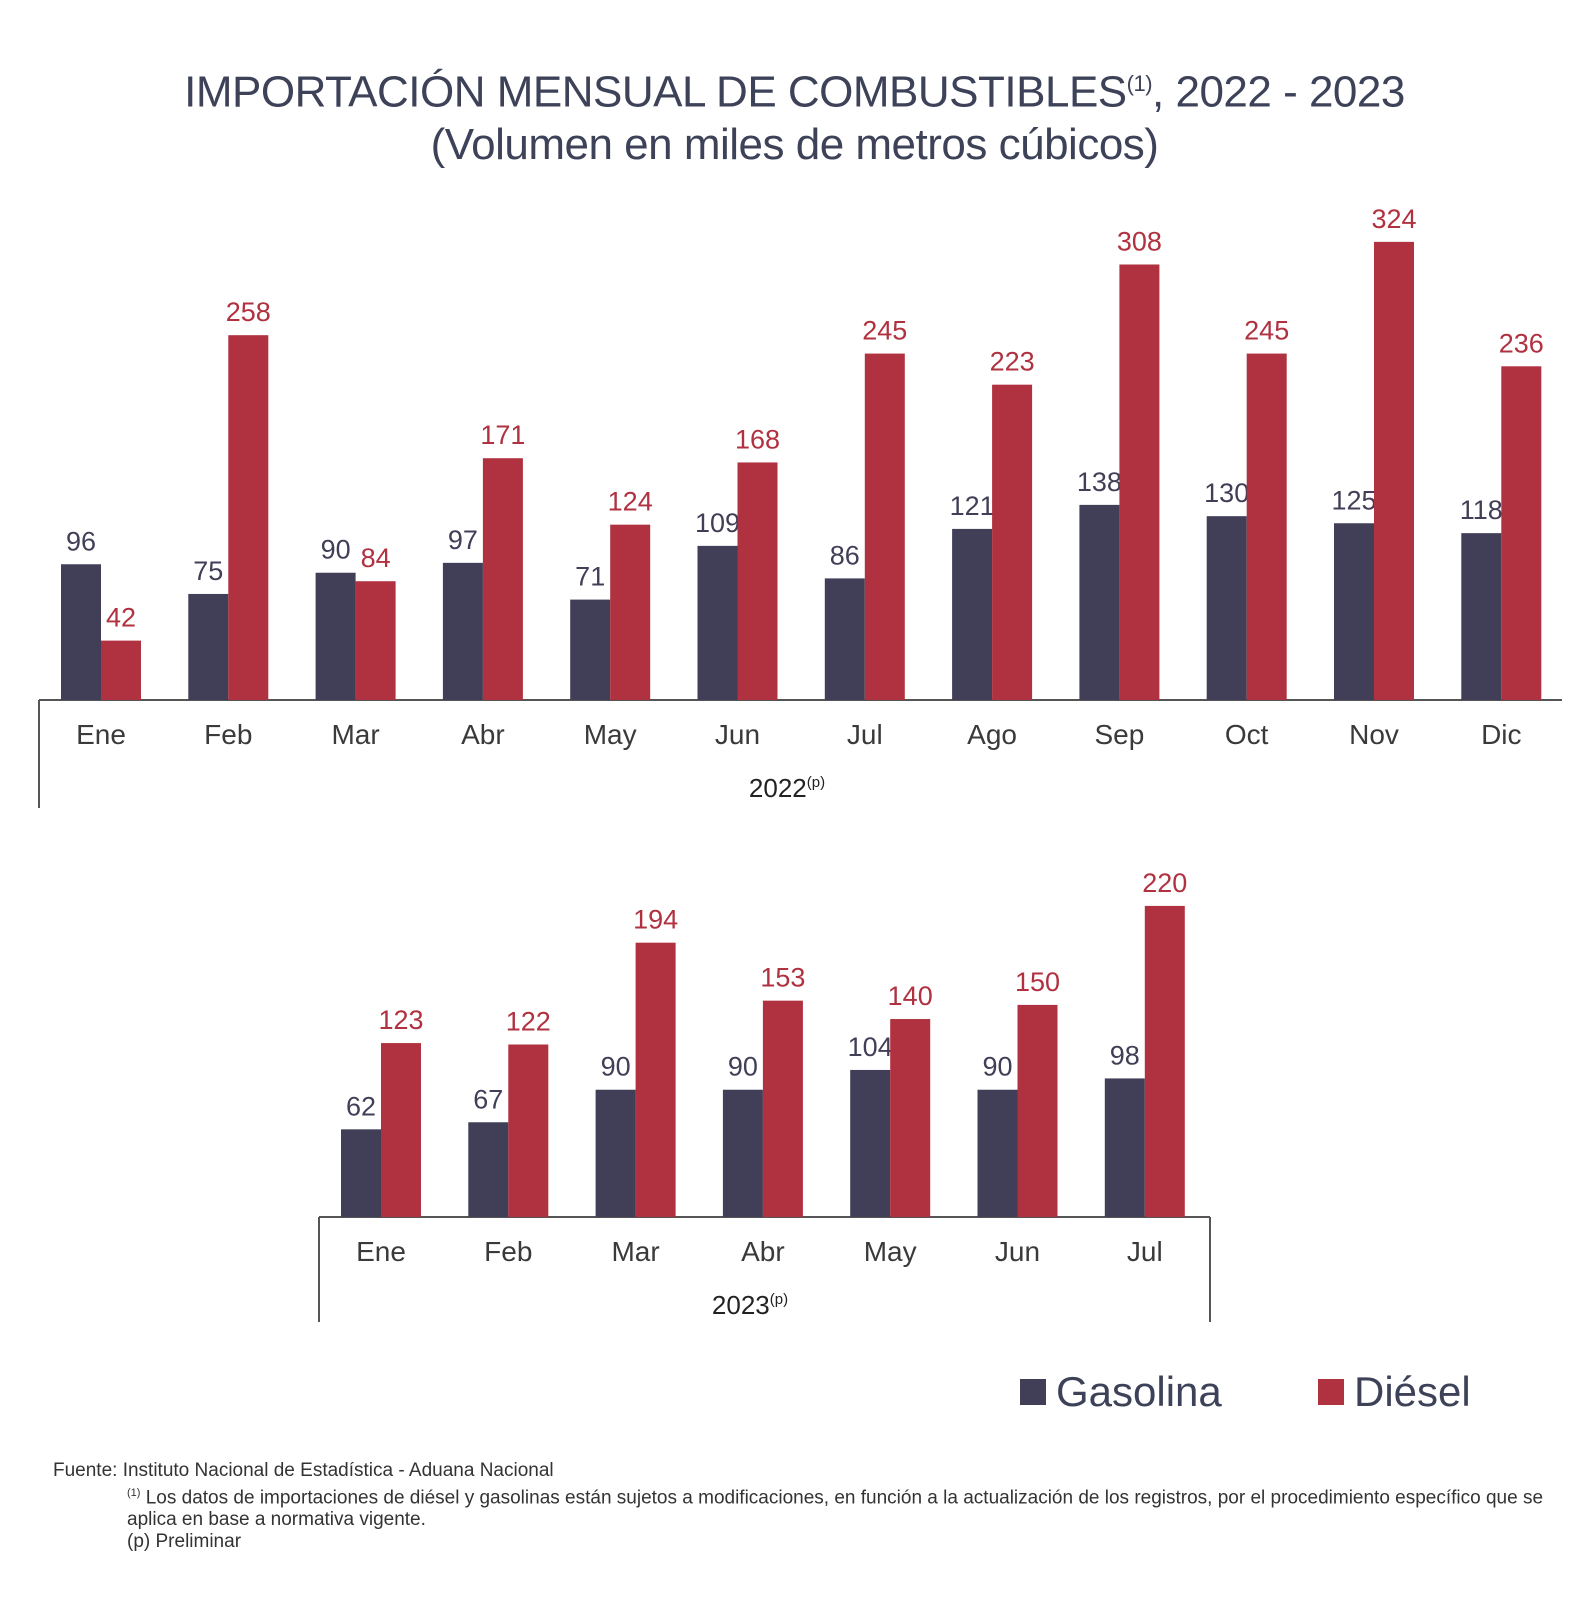  What do you see at coordinates (816, 782) in the screenshot?
I see `year-label-sup-2022: (p)` at bounding box center [816, 782].